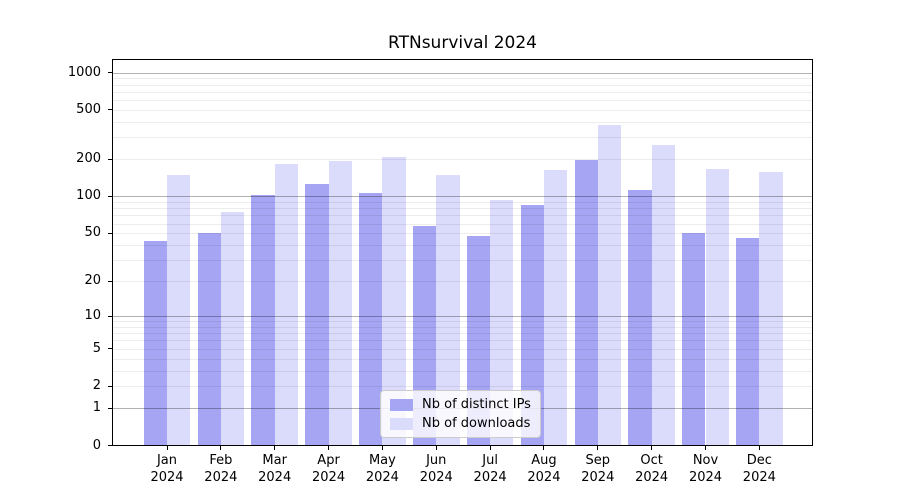 Image resolution: width=900 pixels, height=500 pixels. What do you see at coordinates (88, 159) in the screenshot?
I see `y-axis-tick-label: 200` at bounding box center [88, 159].